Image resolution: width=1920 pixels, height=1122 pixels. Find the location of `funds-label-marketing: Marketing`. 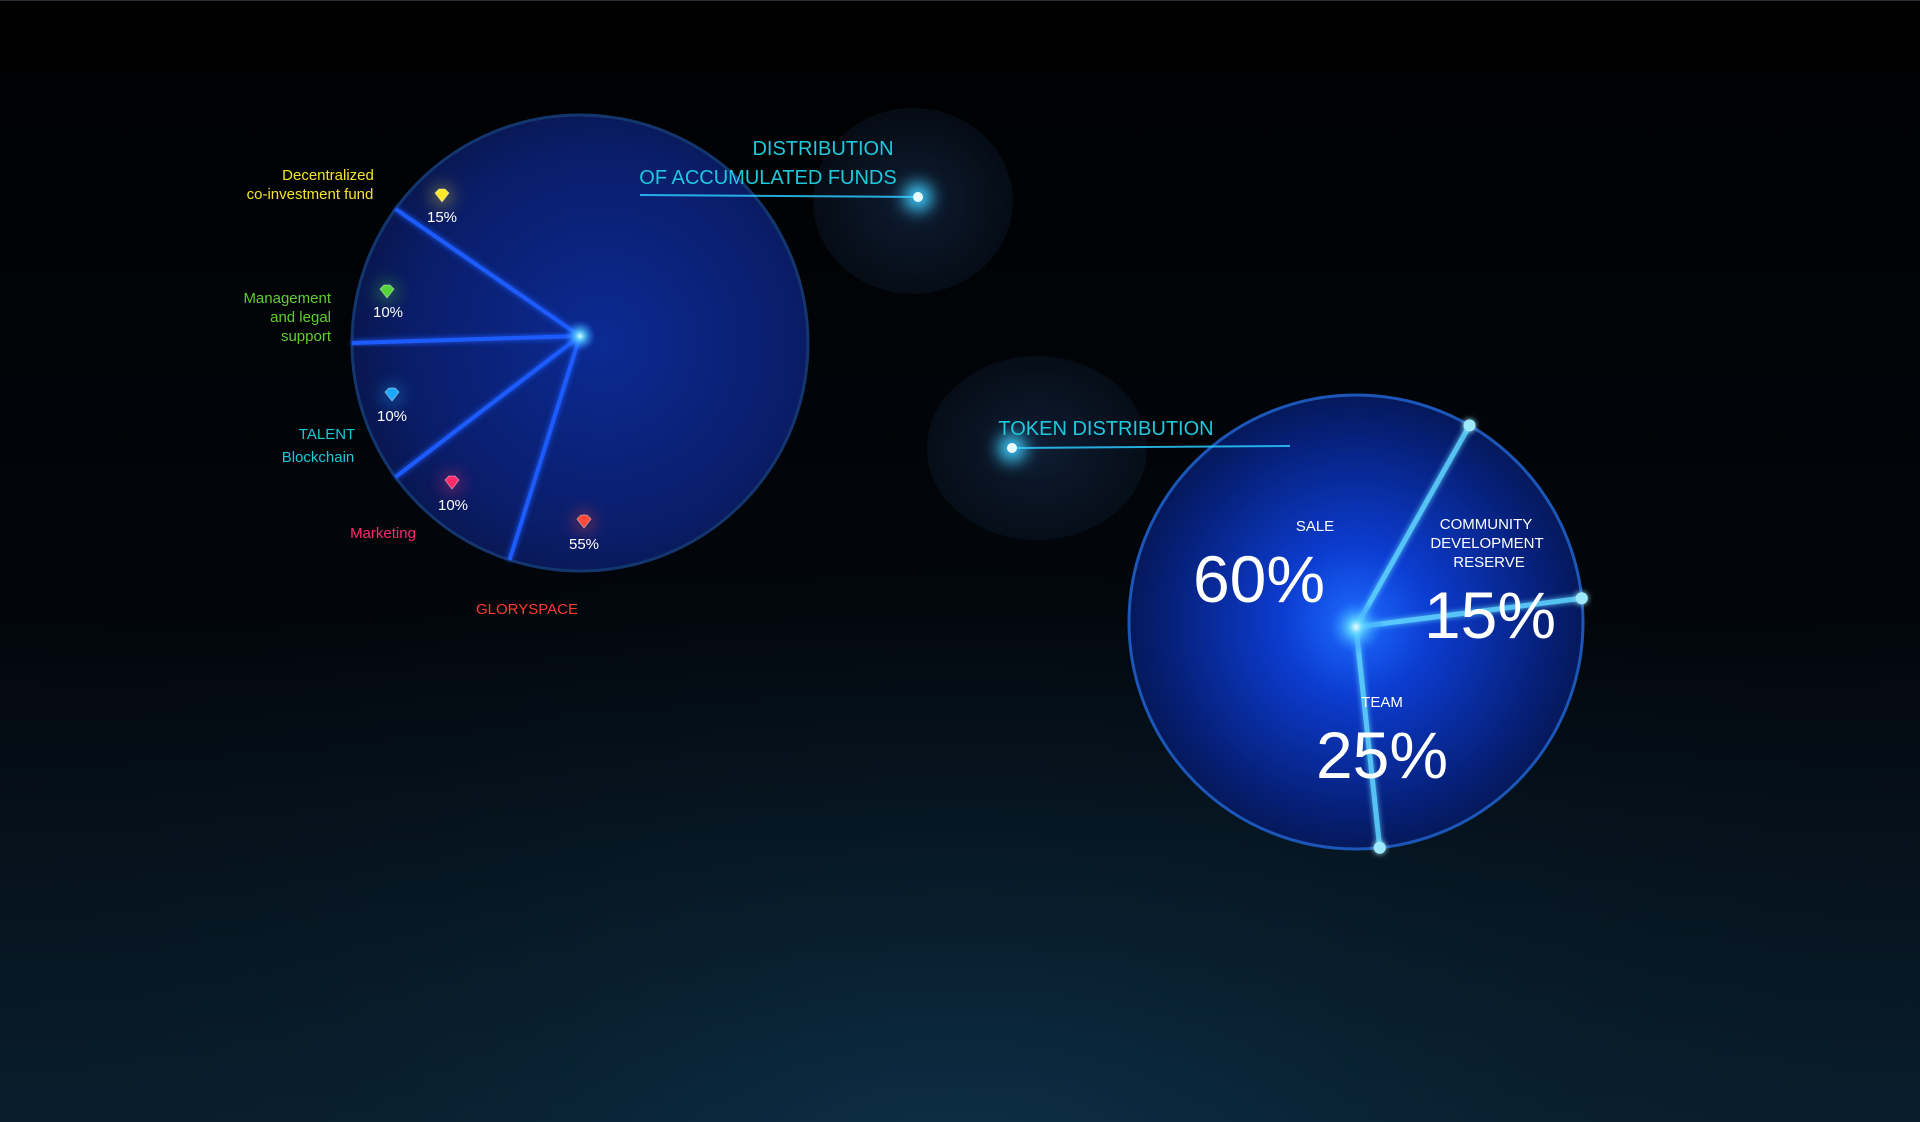

funds-label-marketing: Marketing is located at coordinates (383, 533).